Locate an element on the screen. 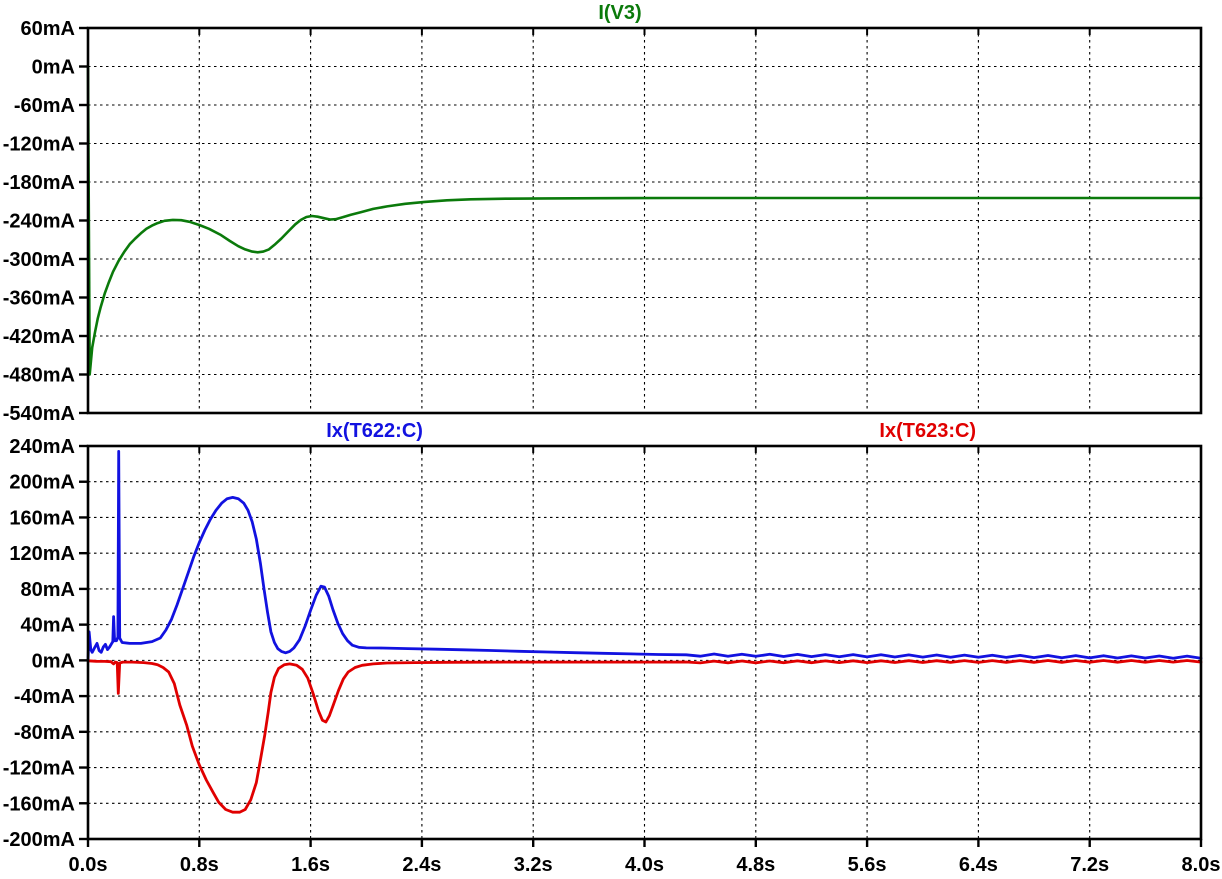 The image size is (1222, 879). y-tick-label: 240mA is located at coordinates (42, 447).